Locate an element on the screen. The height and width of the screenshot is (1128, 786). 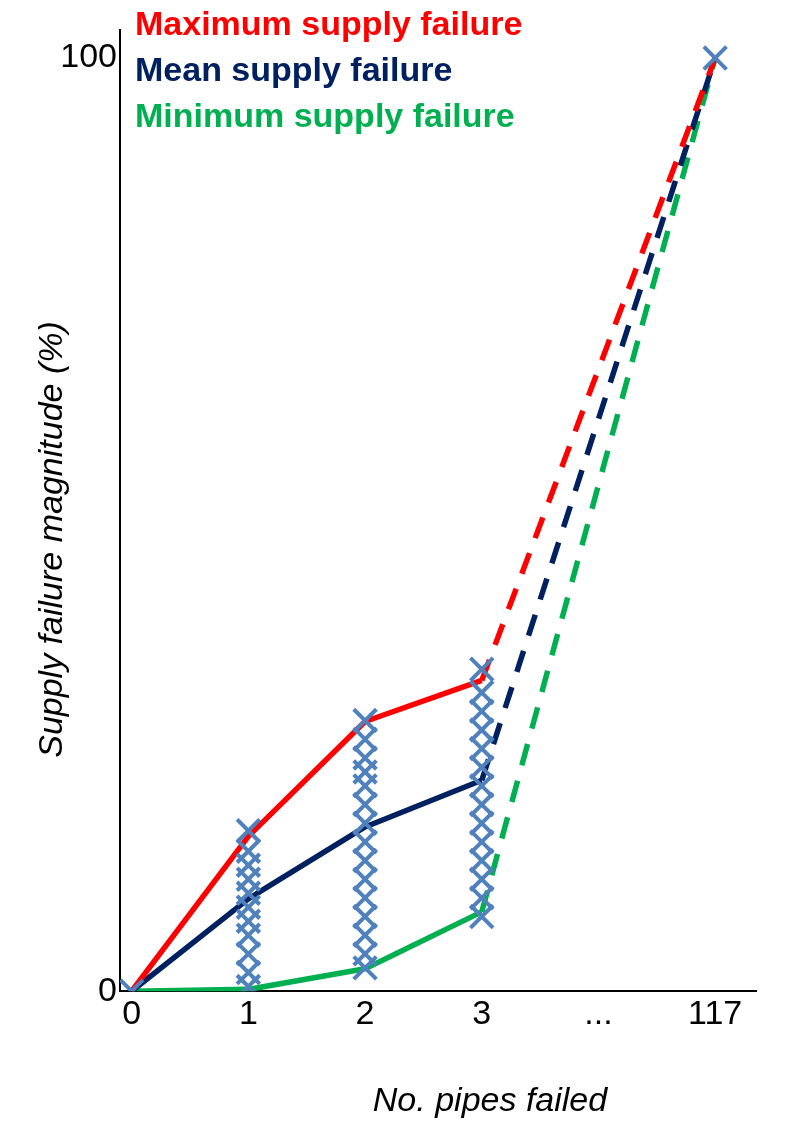
x-tick-label: 1 is located at coordinates (248, 1011).